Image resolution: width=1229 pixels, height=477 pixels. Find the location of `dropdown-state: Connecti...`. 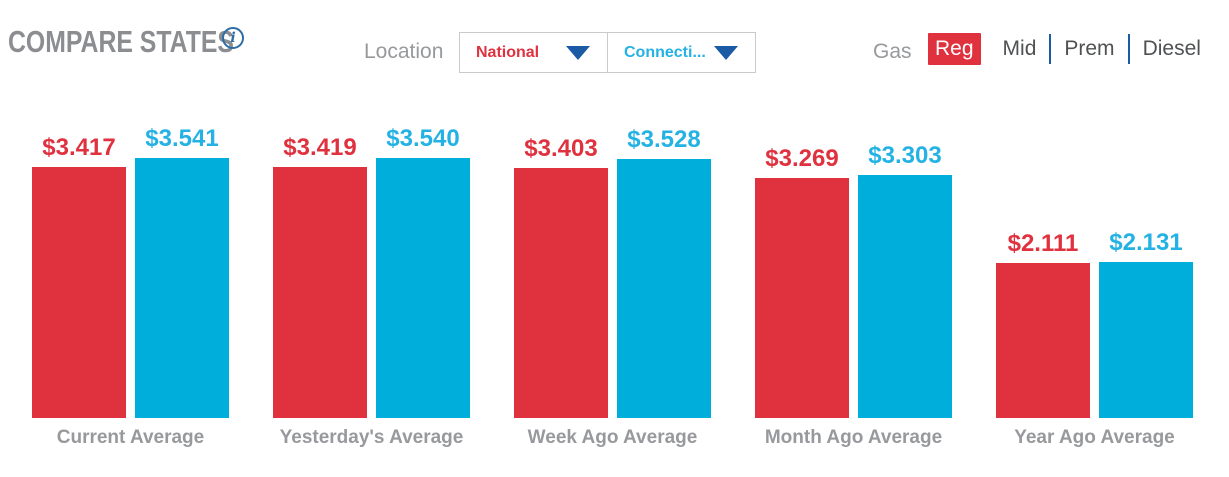

dropdown-state: Connecti... is located at coordinates (681, 52).